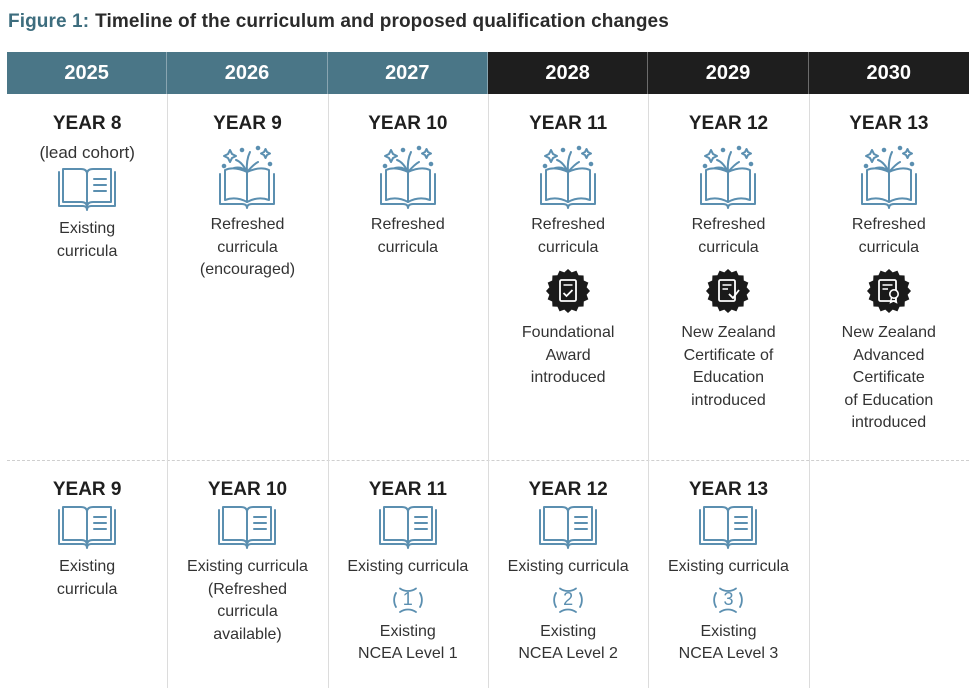 Image resolution: width=974 pixels, height=688 pixels. Describe the element at coordinates (247, 269) in the screenshot. I see `text-line: (encouraged)` at that location.